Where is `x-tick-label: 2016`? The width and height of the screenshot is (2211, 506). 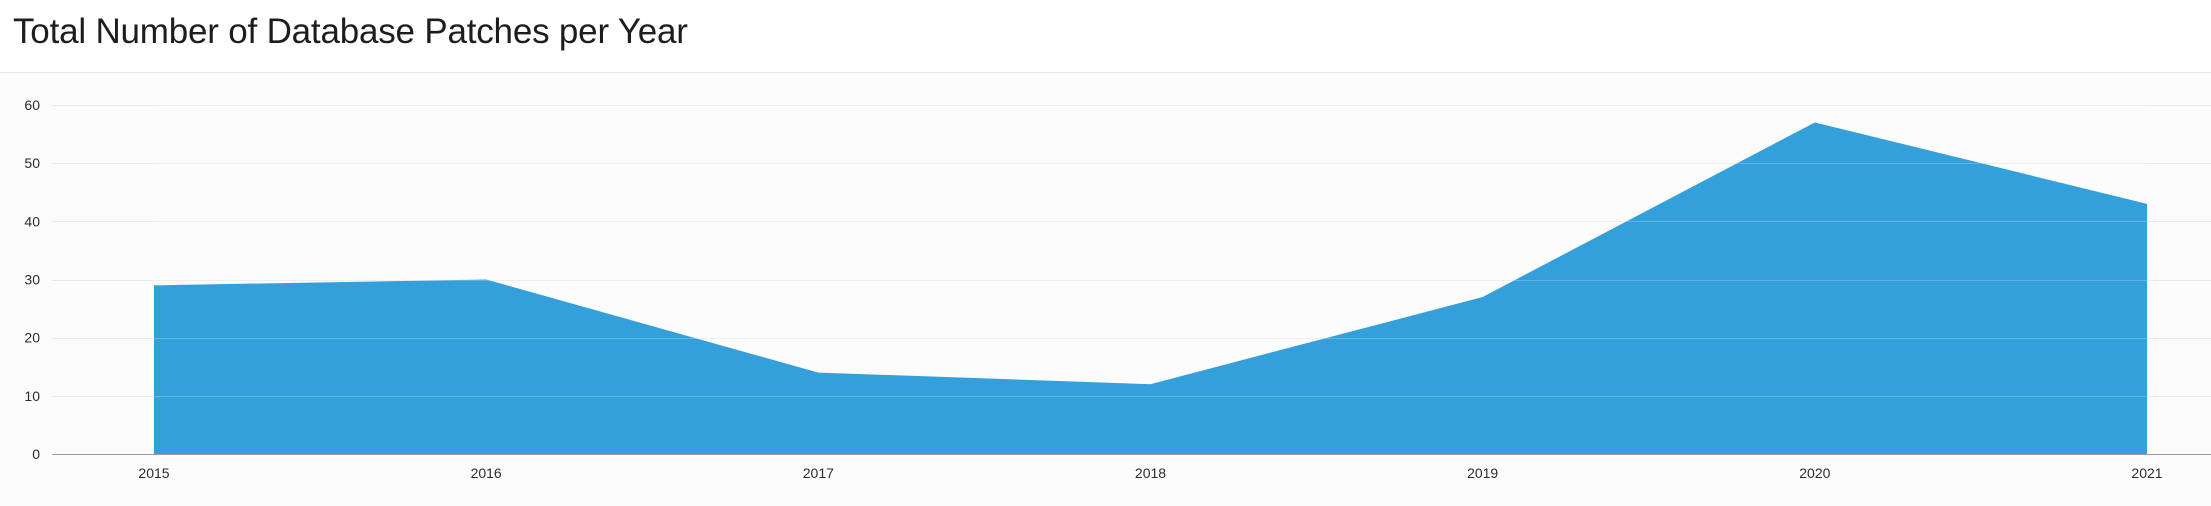 x-tick-label: 2016 is located at coordinates (486, 473).